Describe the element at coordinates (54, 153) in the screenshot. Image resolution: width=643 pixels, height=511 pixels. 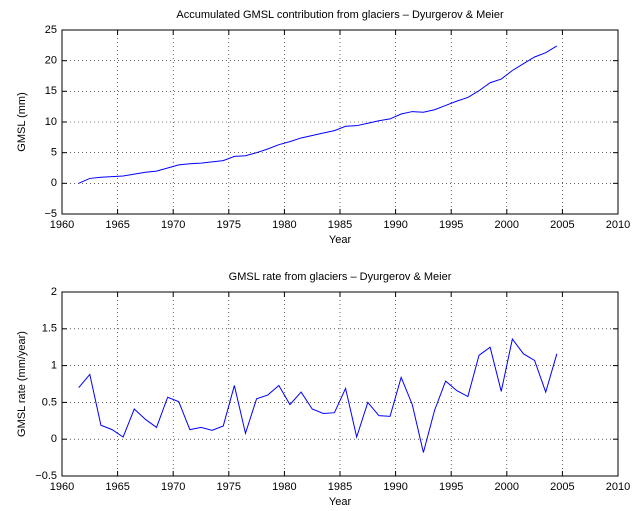
I see `y-tick-label: 5` at that location.